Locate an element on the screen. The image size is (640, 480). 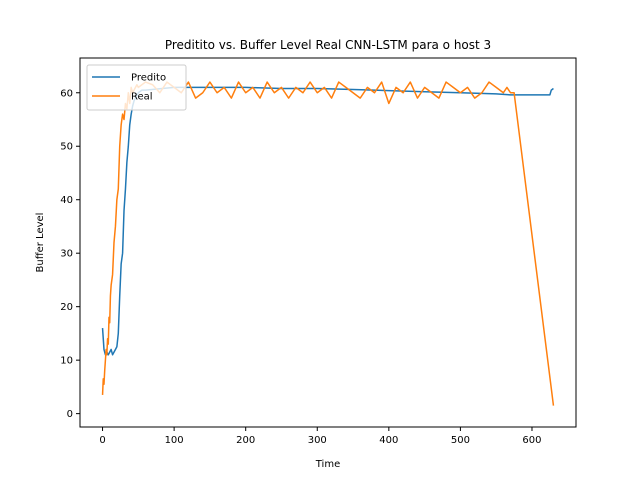
y-tick-label: 60 is located at coordinates (66, 93).